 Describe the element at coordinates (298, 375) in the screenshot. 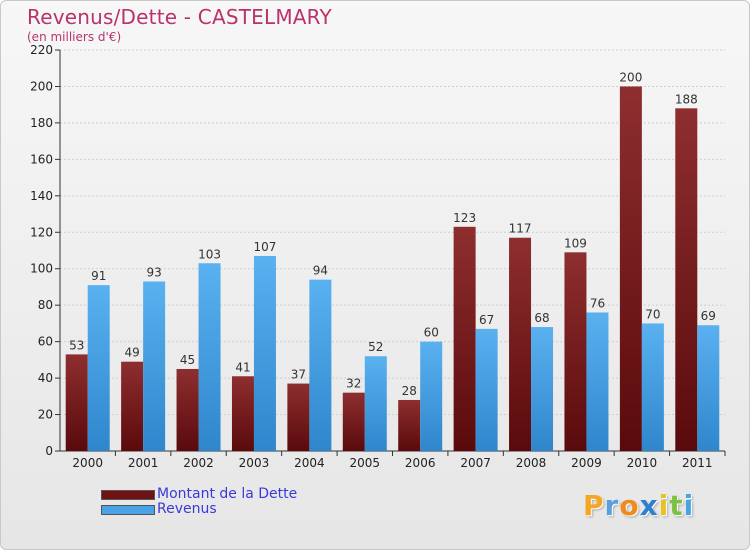

I see `data-label: 37` at that location.